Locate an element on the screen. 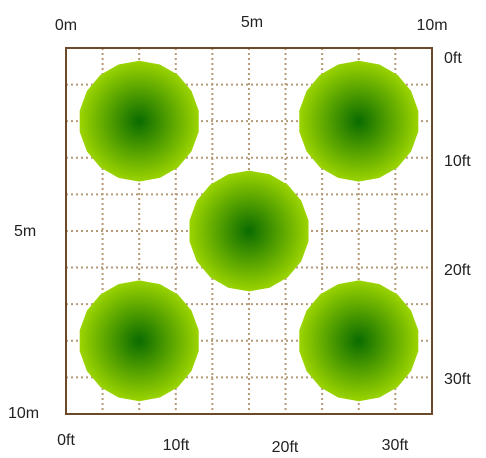 This screenshot has width=486, height=458. tree-bottom-right is located at coordinates (359, 341).